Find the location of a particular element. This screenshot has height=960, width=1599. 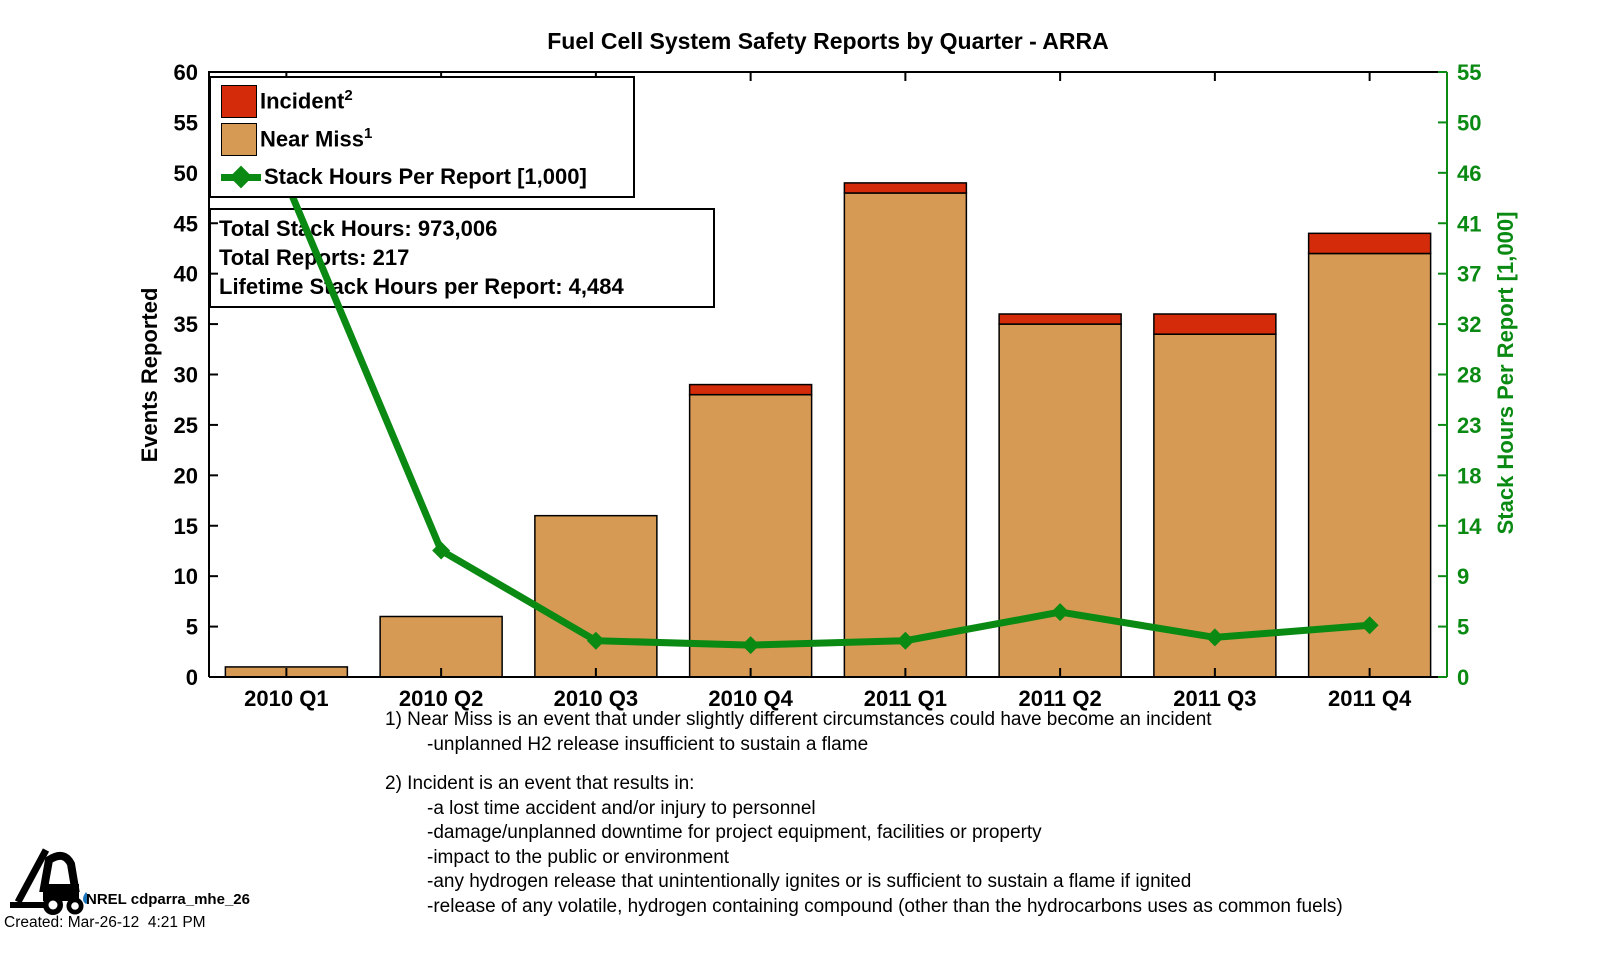

left-tick-label-40: 40 is located at coordinates (186, 274).